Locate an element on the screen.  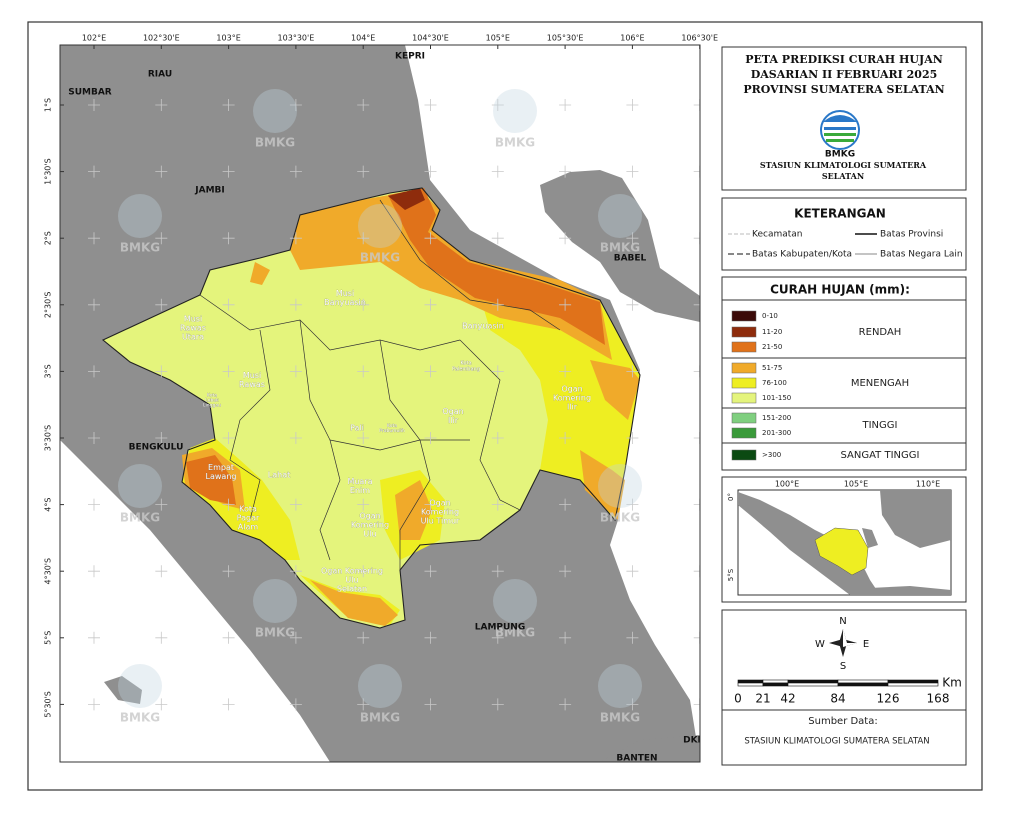
longitude-label: 106°E is located at coordinates (632, 38).